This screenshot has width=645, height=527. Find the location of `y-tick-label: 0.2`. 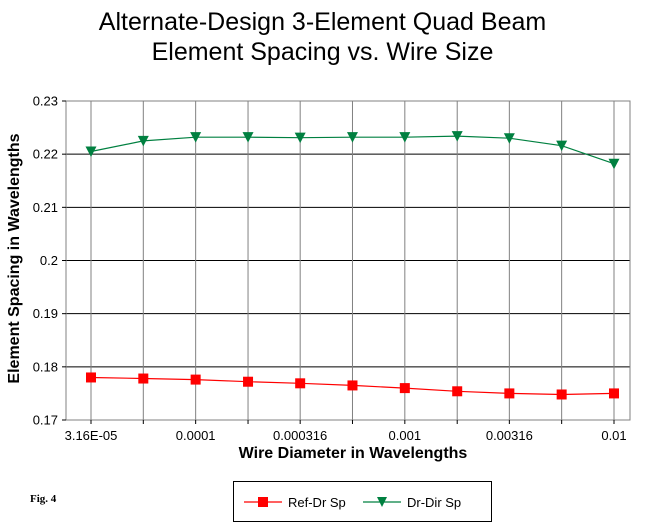

y-tick-label: 0.2 is located at coordinates (49, 260).